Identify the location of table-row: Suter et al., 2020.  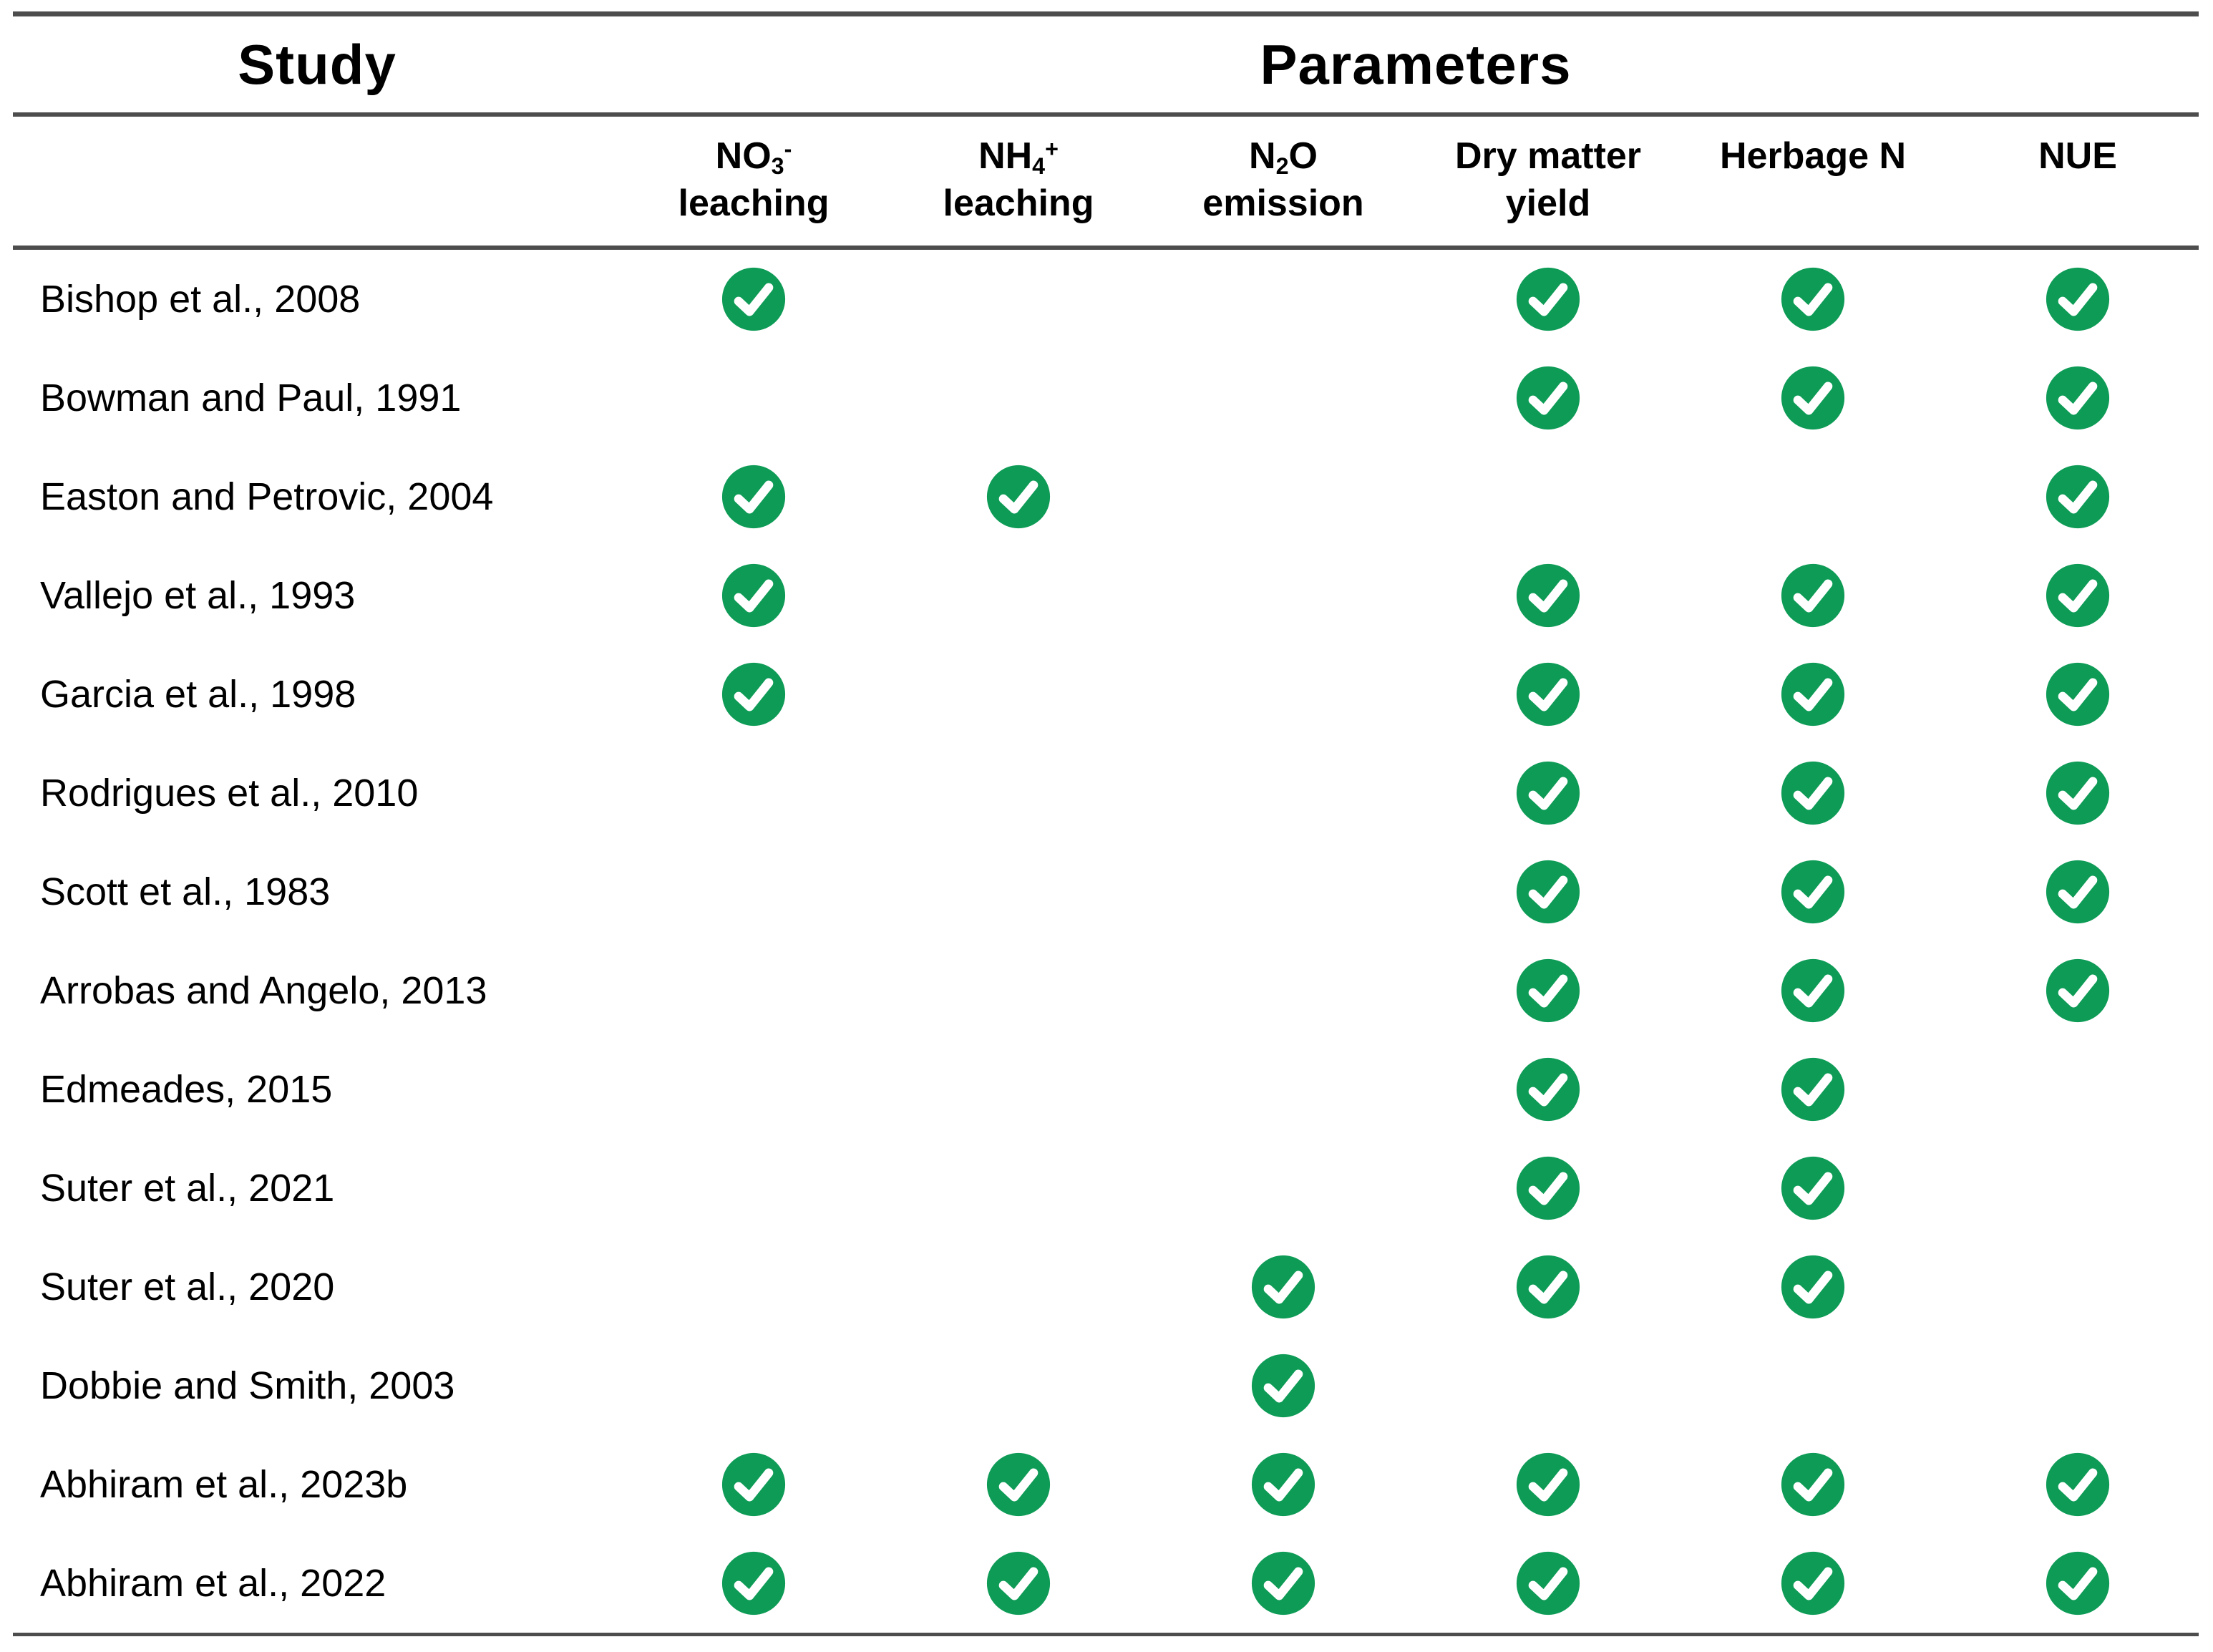
(1106, 1287).